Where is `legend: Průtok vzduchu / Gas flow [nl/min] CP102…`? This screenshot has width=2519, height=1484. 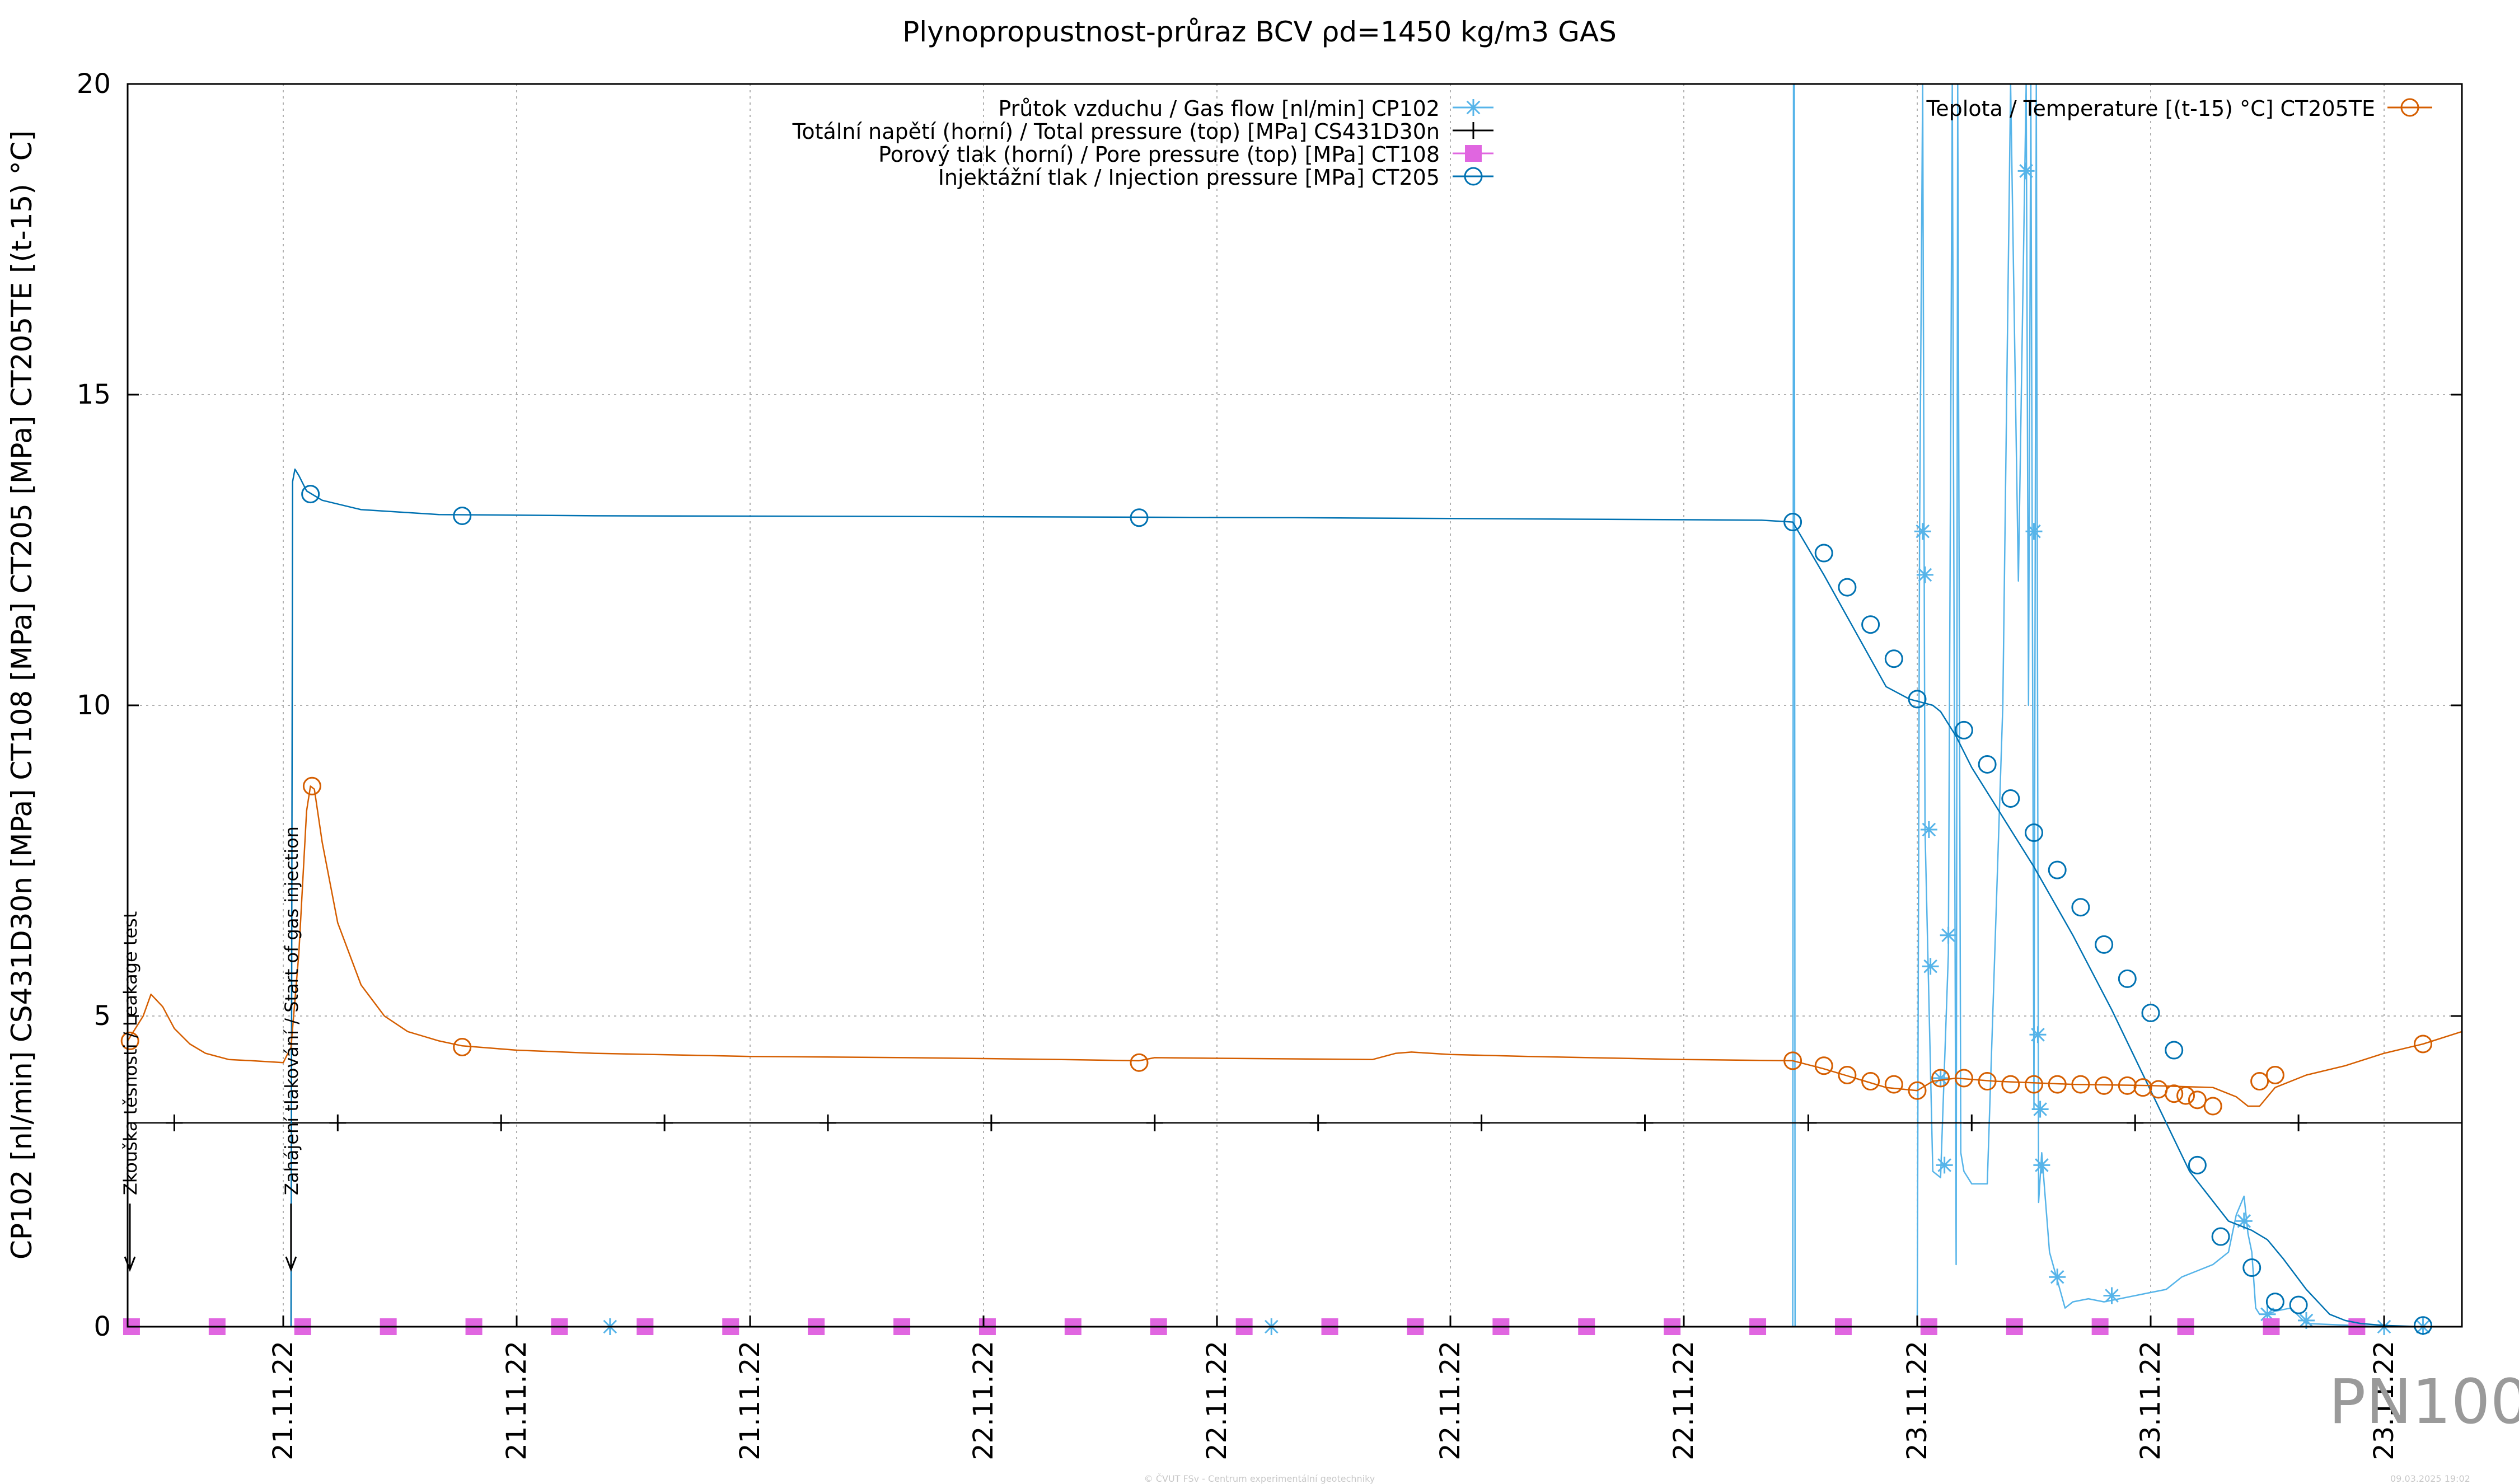 legend: Průtok vzduchu / Gas flow [nl/min] CP102… is located at coordinates (1612, 143).